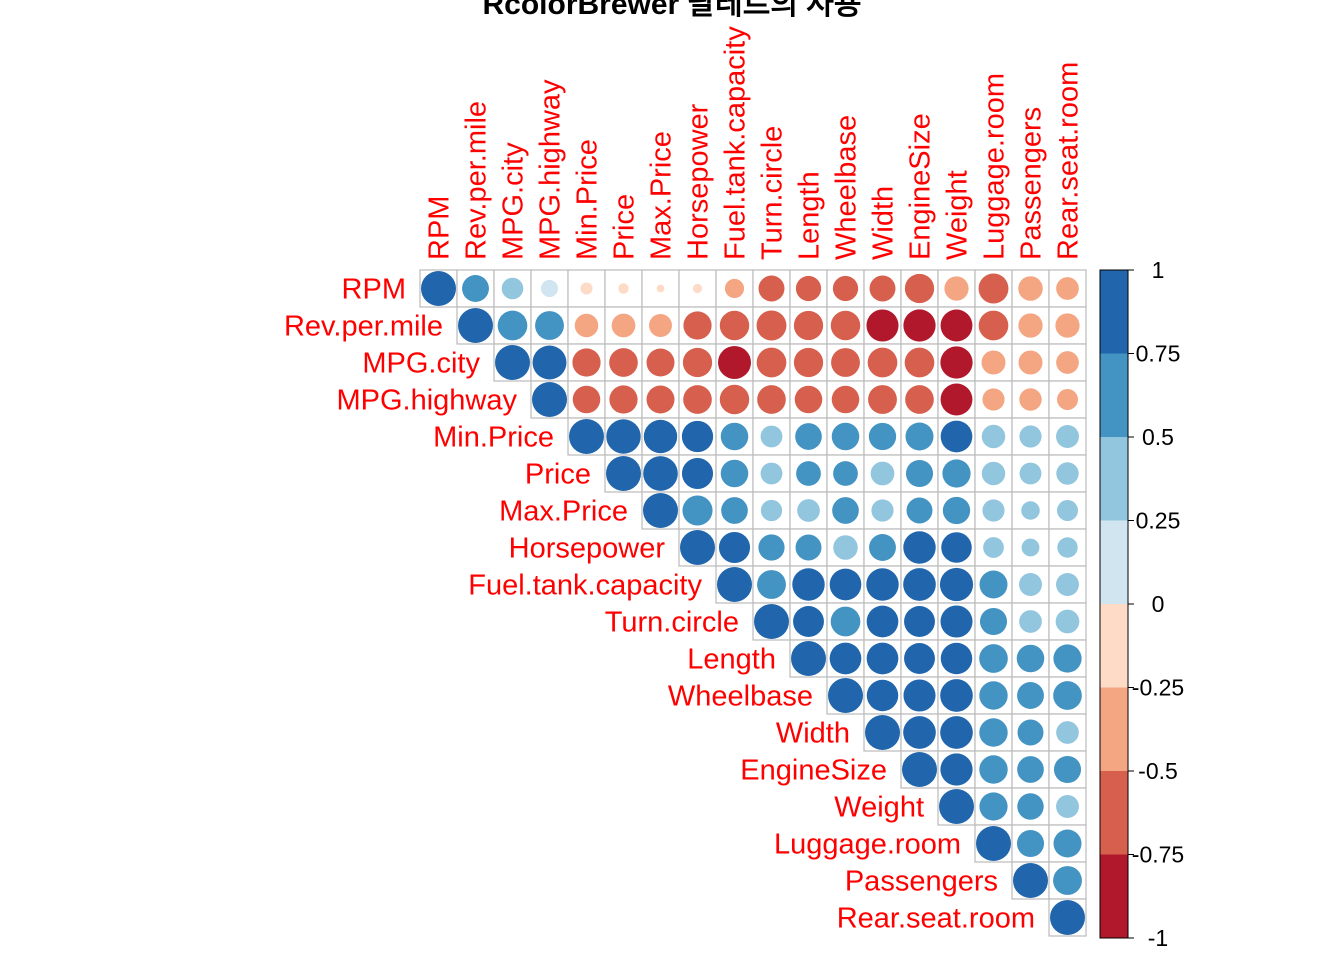  What do you see at coordinates (731, 660) in the screenshot?
I see `row-label: Length` at bounding box center [731, 660].